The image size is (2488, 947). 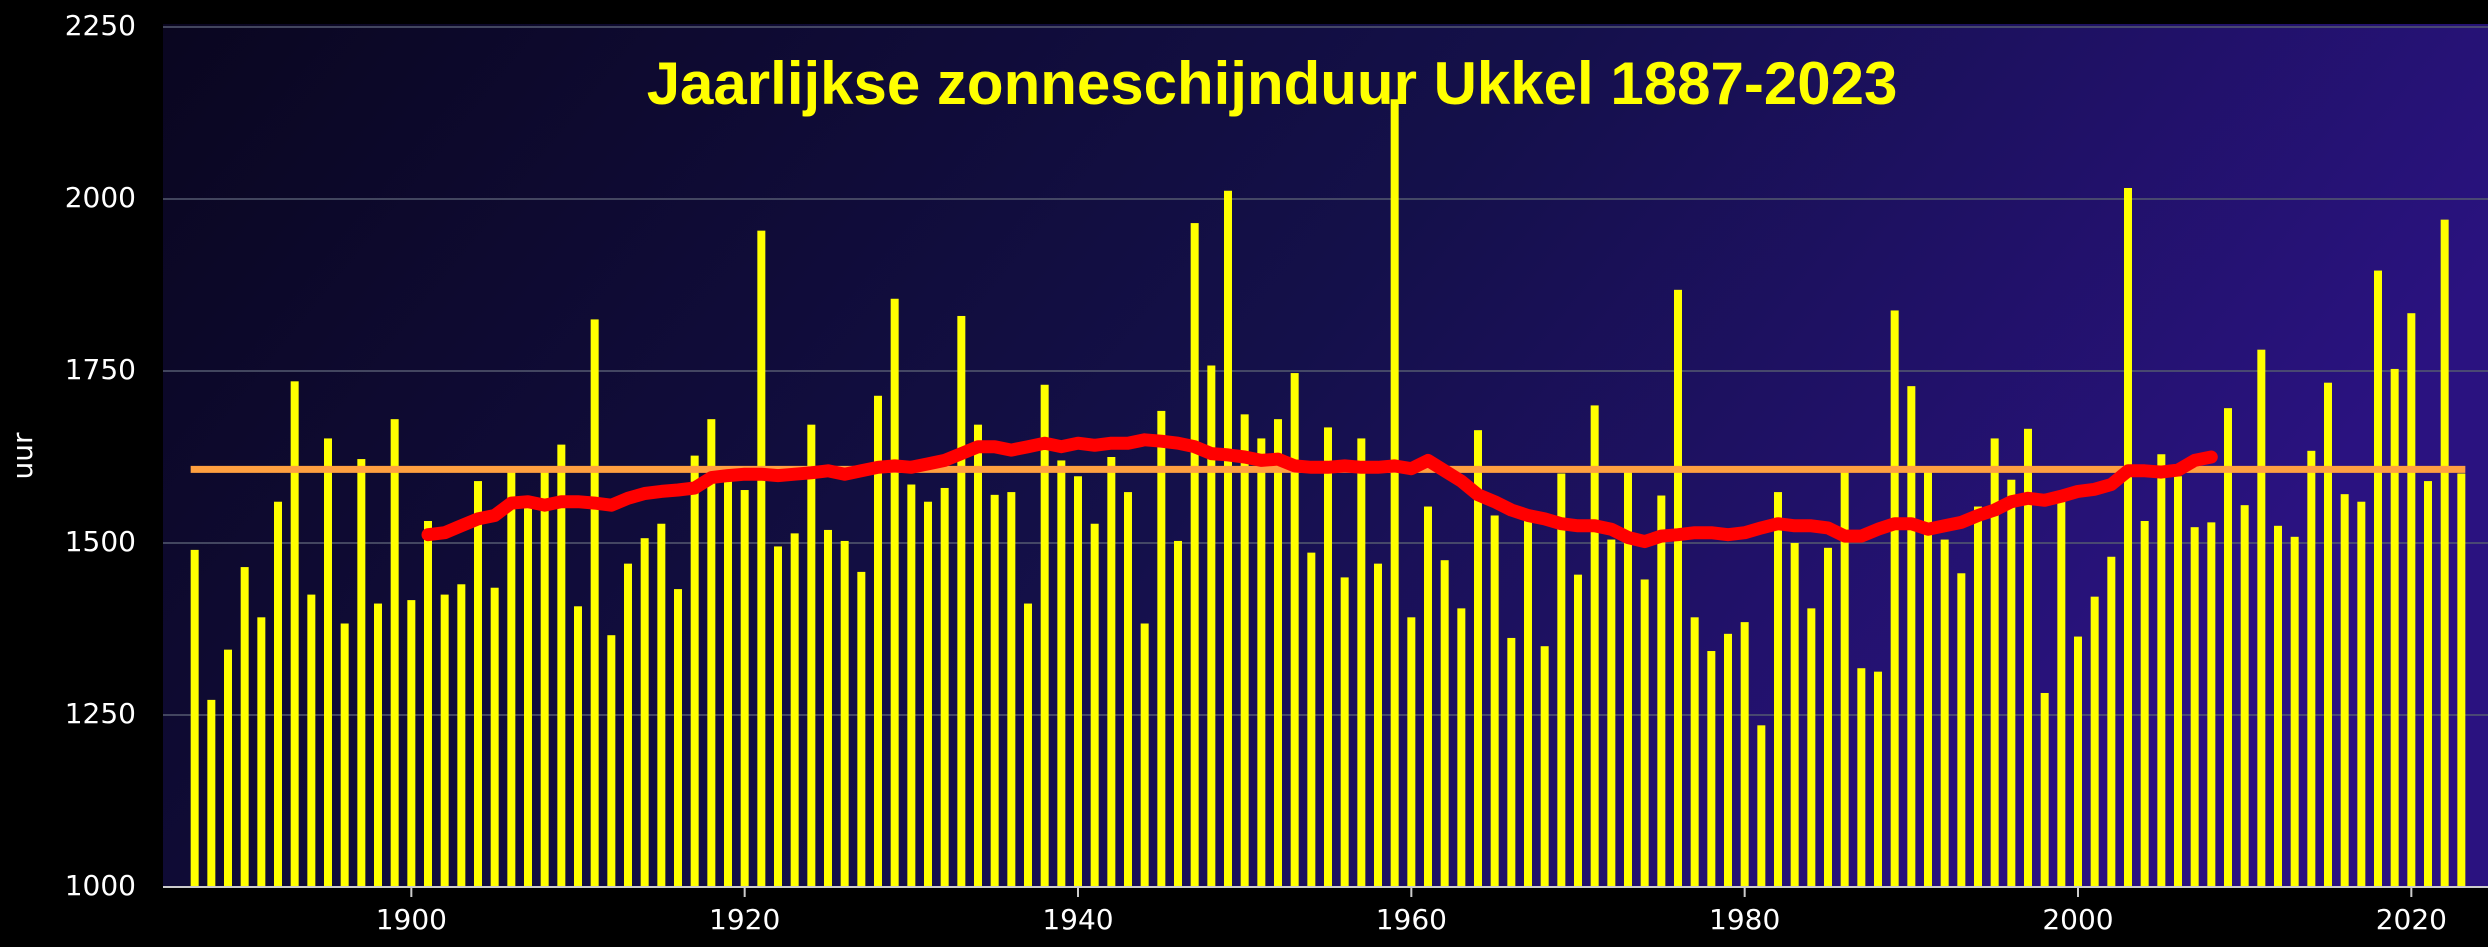 What do you see at coordinates (1077, 919) in the screenshot?
I see `x-tick-label: 1940` at bounding box center [1077, 919].